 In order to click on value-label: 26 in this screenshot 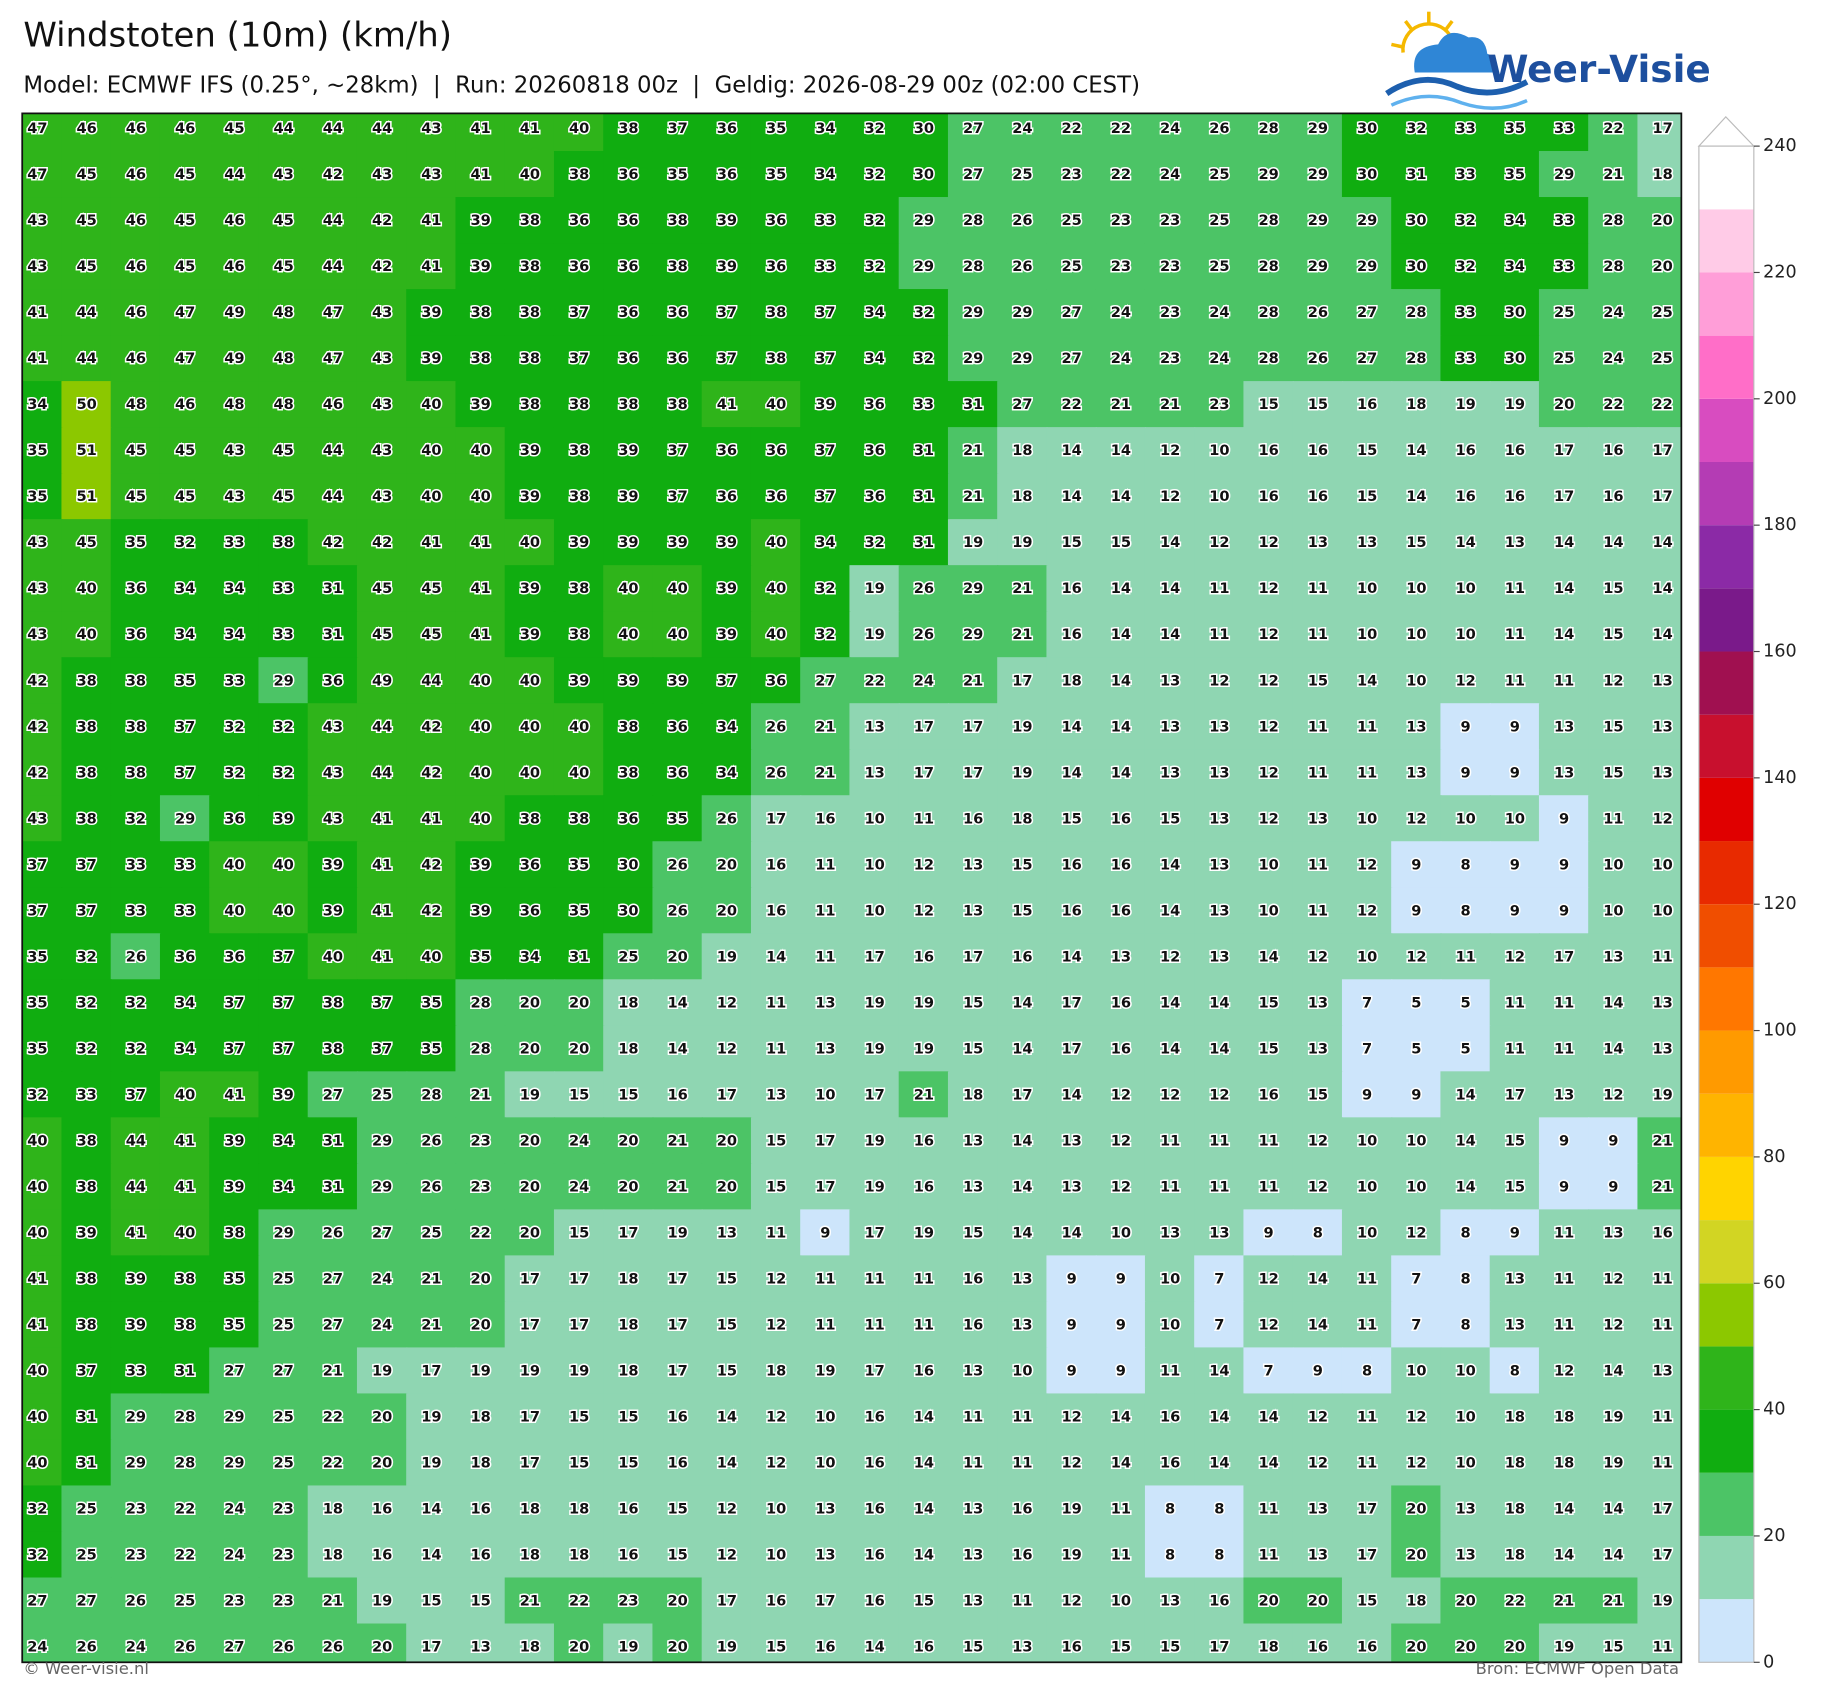, I will do `click(136, 956)`.